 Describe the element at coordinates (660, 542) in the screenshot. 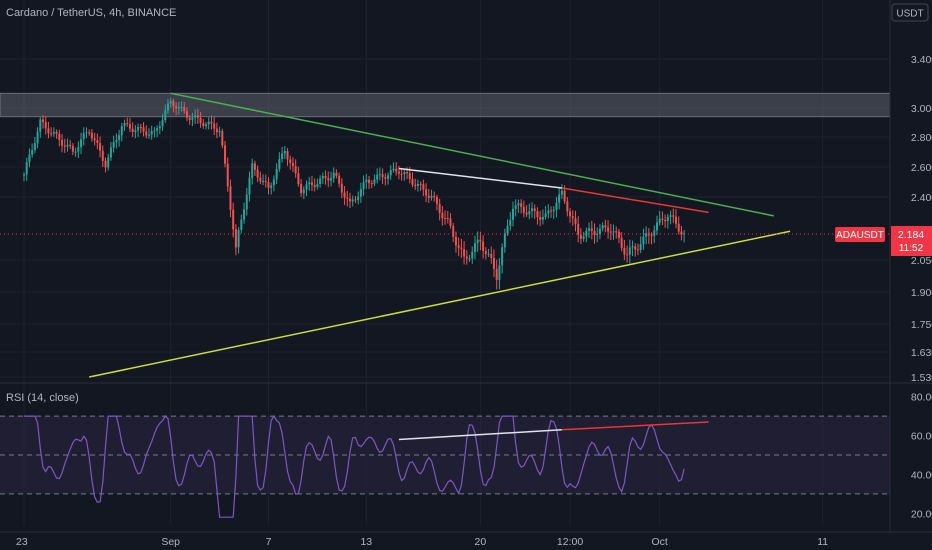

I see `time-tick-label: Oct` at that location.